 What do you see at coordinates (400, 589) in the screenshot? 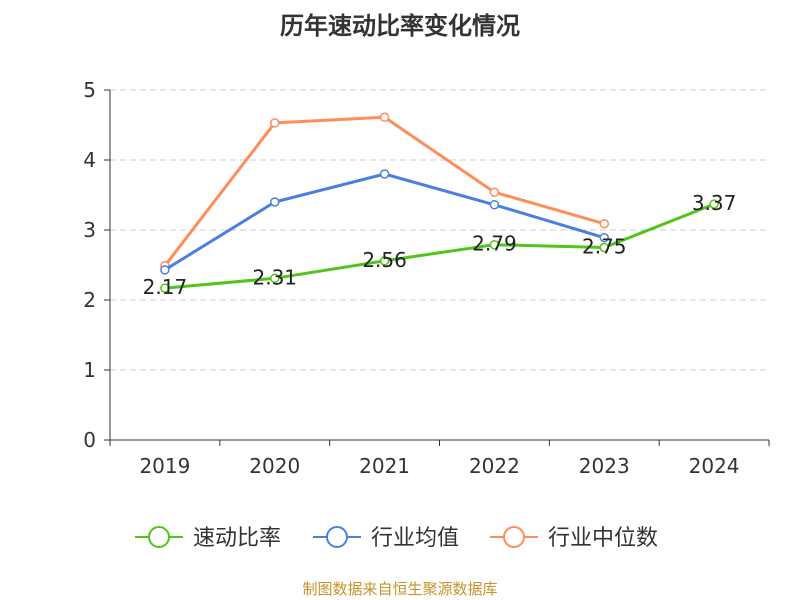
I see `source-note: 制图数据来自恒生聚源数据库` at bounding box center [400, 589].